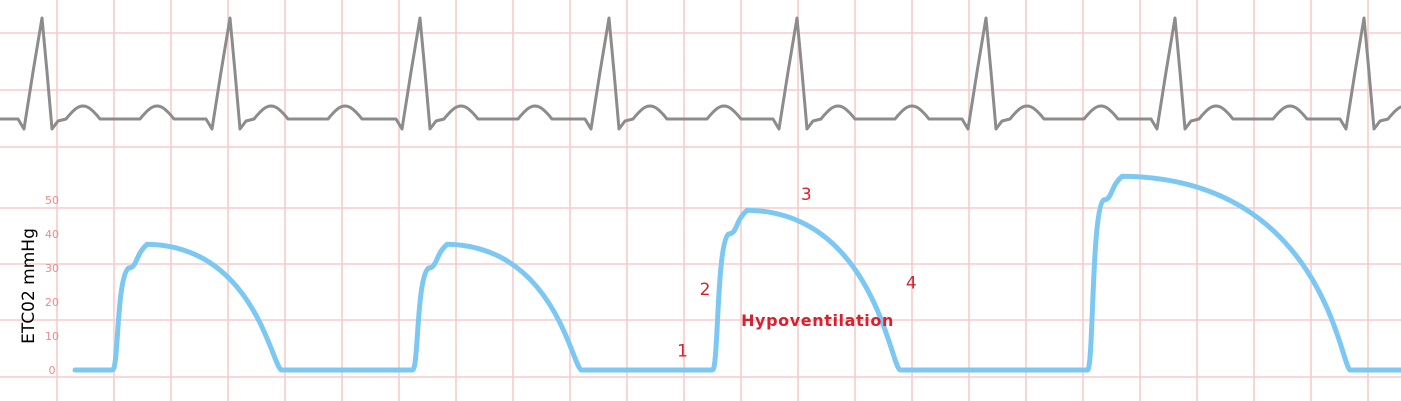  I want to click on y-tick-label: 30, so click(52, 268).